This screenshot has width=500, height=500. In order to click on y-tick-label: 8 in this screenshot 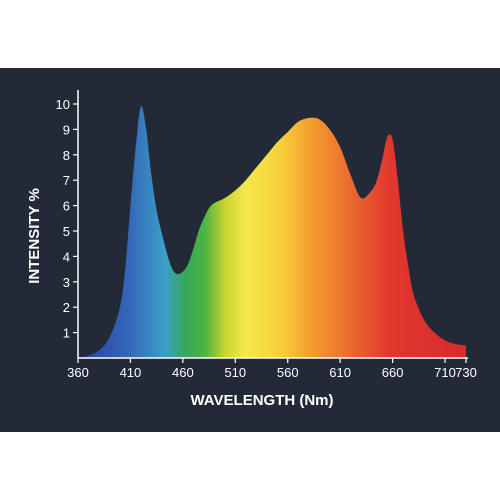, I will do `click(66, 155)`.